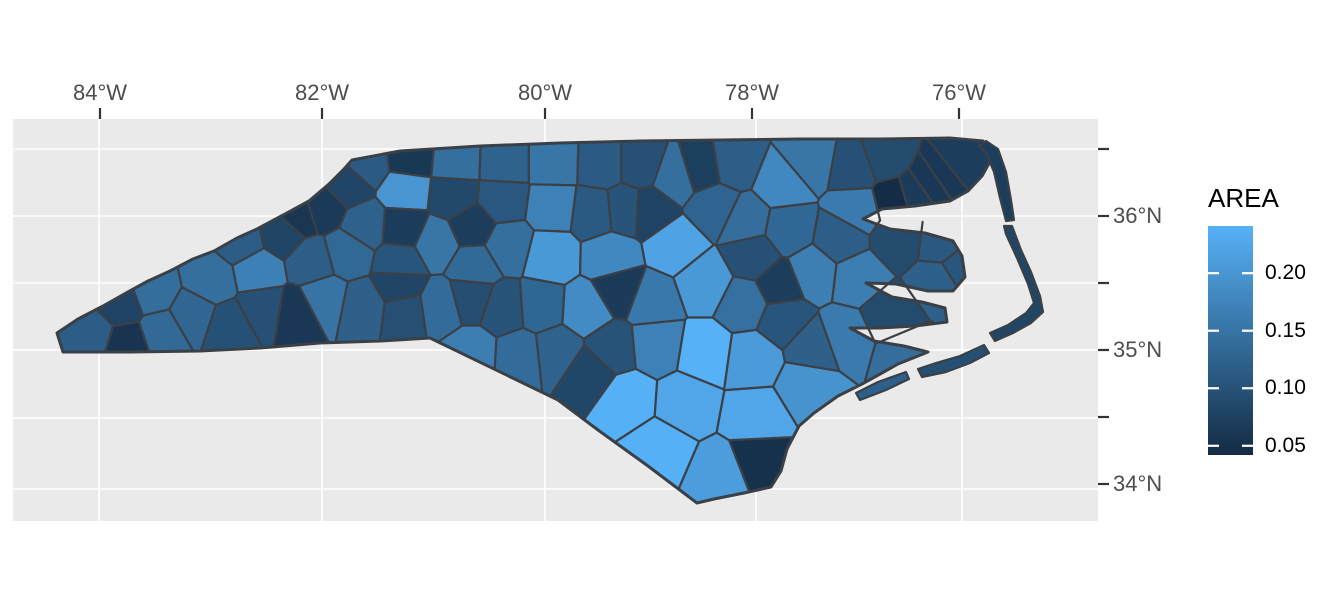  Describe the element at coordinates (553, 164) in the screenshot. I see `county-rockingham` at that location.